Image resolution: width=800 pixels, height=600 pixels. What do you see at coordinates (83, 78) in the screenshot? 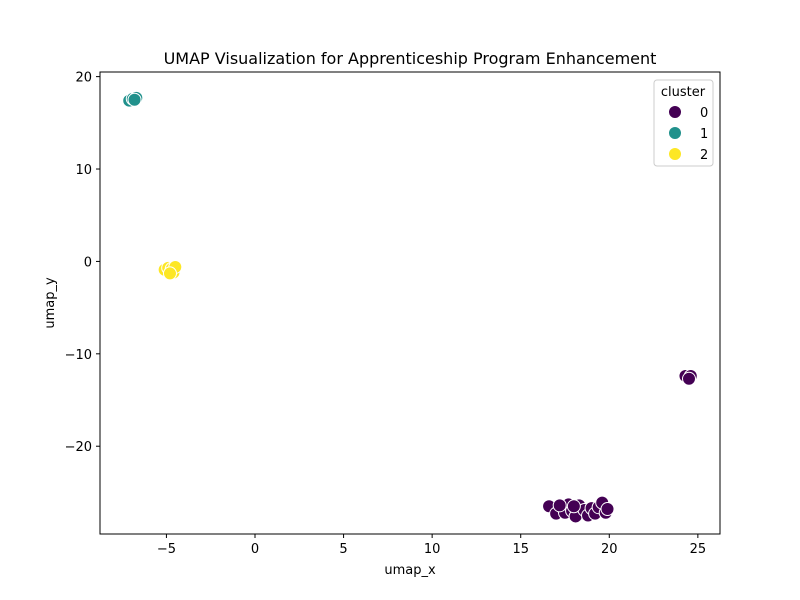
I see `y-tick-label: 20` at bounding box center [83, 78].